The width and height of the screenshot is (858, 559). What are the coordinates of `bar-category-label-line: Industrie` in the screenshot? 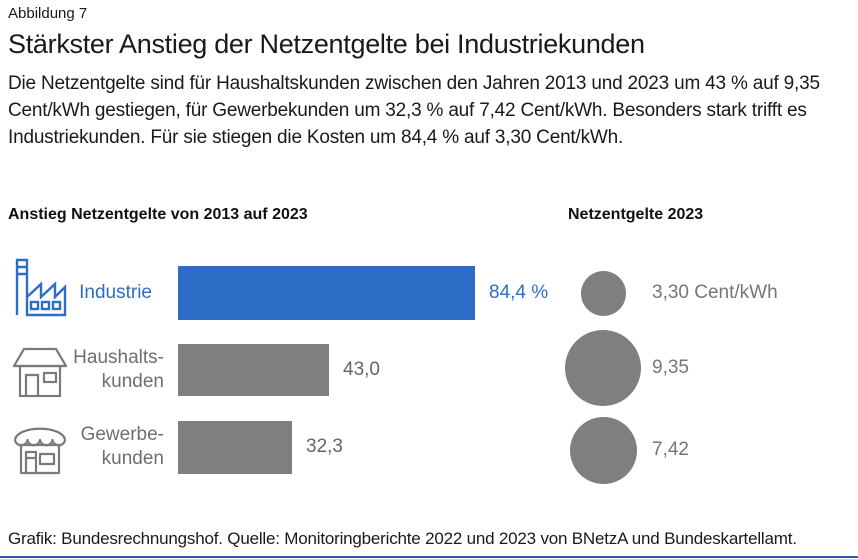 It's located at (115, 292).